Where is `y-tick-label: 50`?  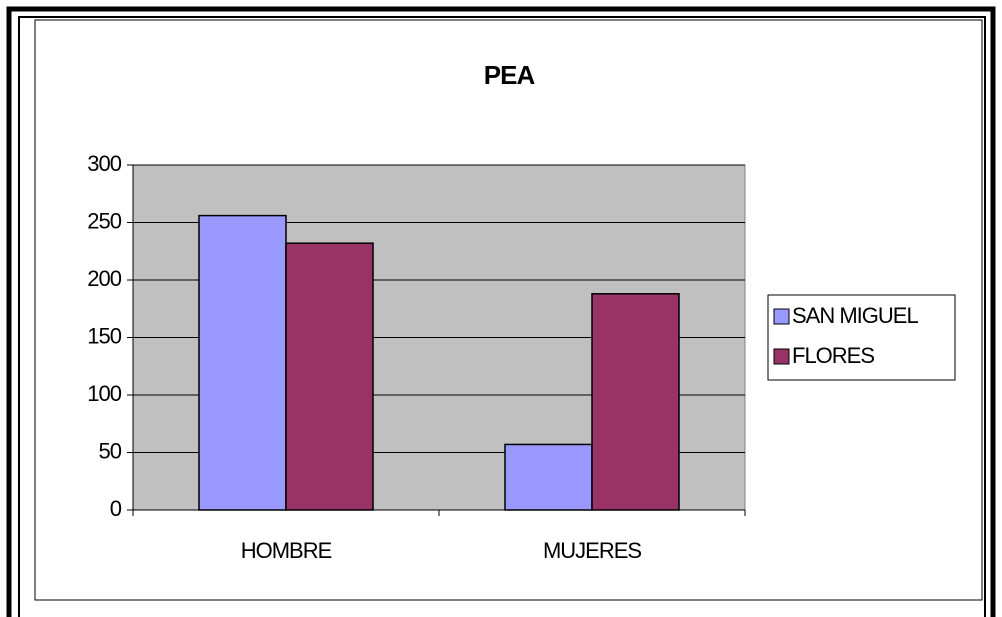 y-tick-label: 50 is located at coordinates (110, 450).